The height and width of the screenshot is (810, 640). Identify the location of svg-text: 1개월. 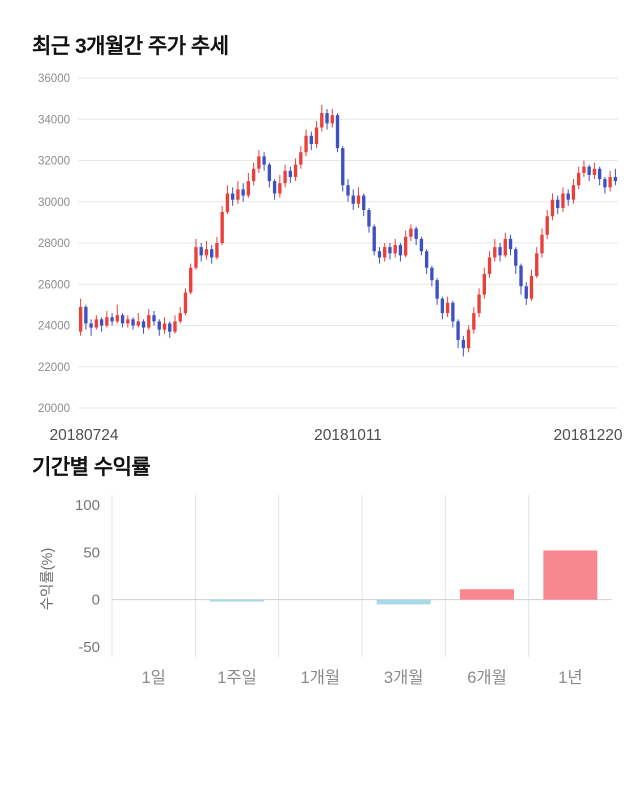
(321, 677).